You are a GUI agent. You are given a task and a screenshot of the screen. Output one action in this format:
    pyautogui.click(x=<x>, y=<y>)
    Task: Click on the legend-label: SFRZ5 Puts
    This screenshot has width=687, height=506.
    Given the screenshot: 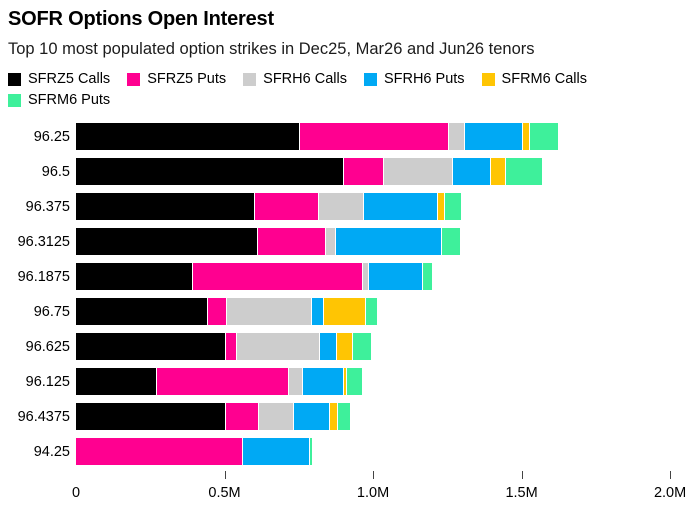 What is the action you would take?
    pyautogui.click(x=187, y=79)
    